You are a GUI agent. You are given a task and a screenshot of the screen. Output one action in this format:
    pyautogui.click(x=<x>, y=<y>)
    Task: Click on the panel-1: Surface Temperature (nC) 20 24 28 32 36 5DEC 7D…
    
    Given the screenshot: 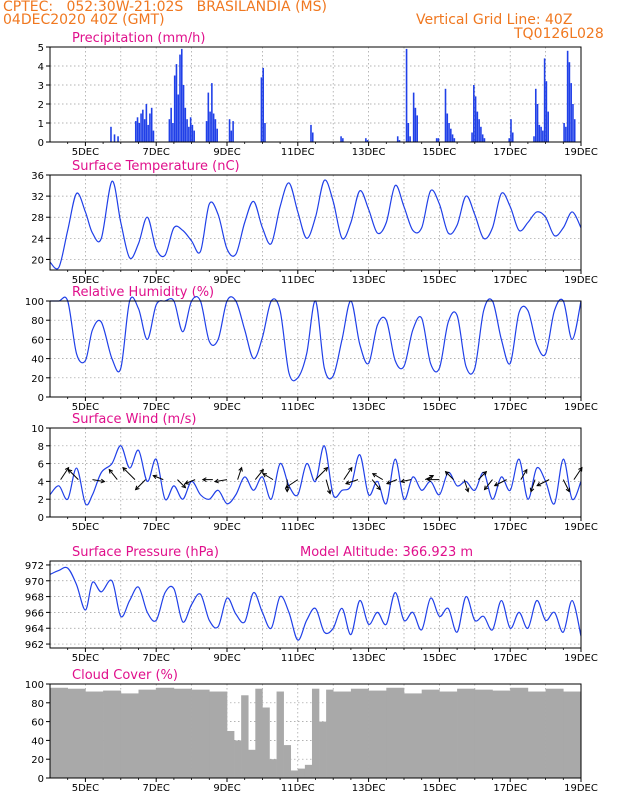 What is the action you would take?
    pyautogui.click(x=314, y=222)
    